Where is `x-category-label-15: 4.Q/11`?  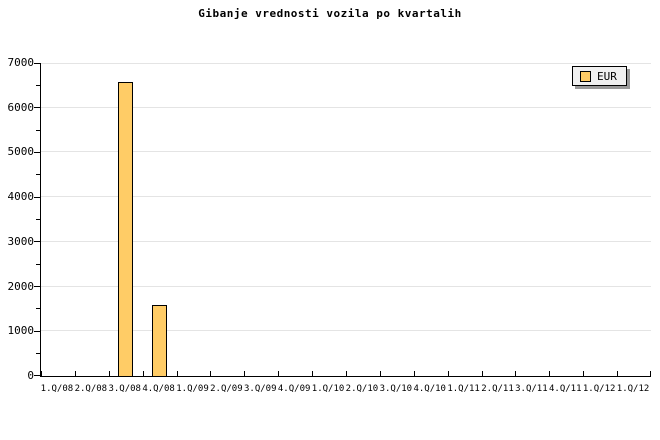
x-category-label-15: 4.Q/11 is located at coordinates (565, 389).